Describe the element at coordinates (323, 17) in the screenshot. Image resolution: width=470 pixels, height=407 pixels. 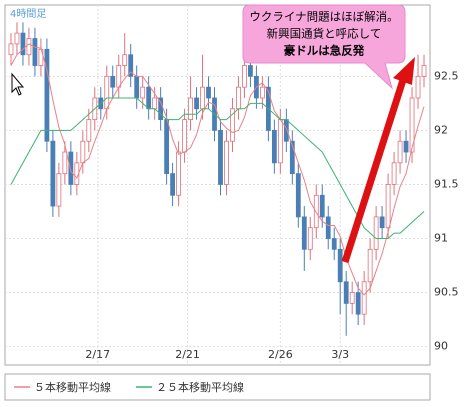
I see `annotation: ウクライナ問題はほぼ解消。` at that location.